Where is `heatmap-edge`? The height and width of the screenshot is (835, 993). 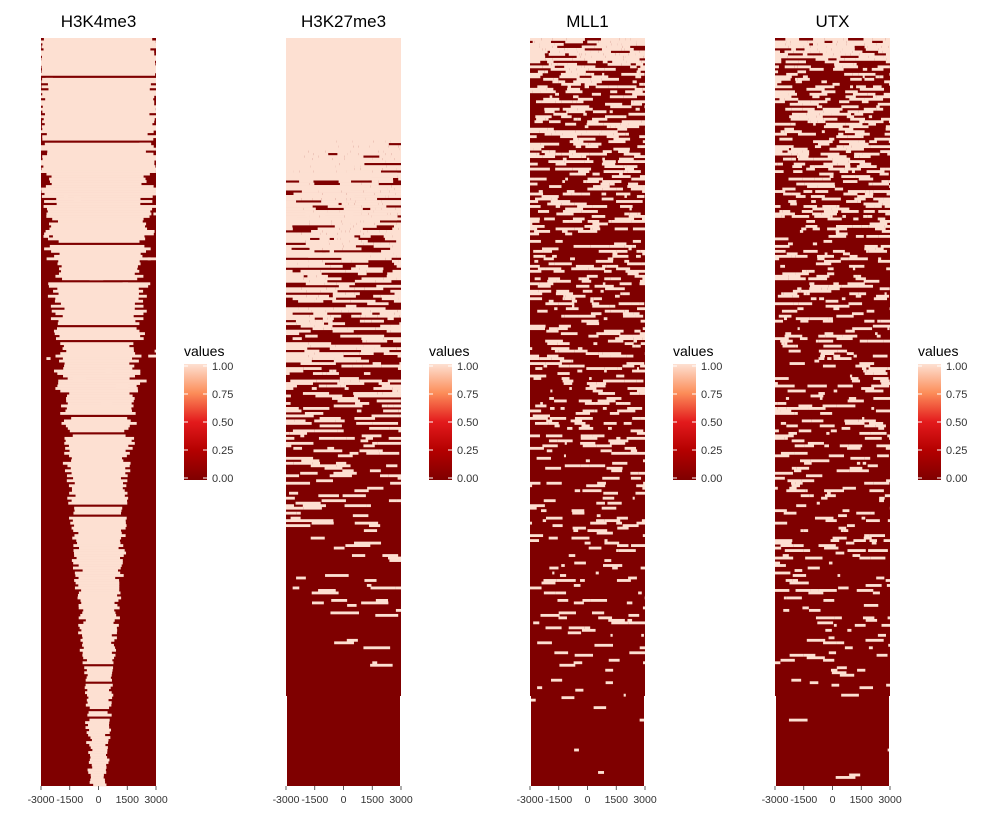
heatmap-edge is located at coordinates (401, 741).